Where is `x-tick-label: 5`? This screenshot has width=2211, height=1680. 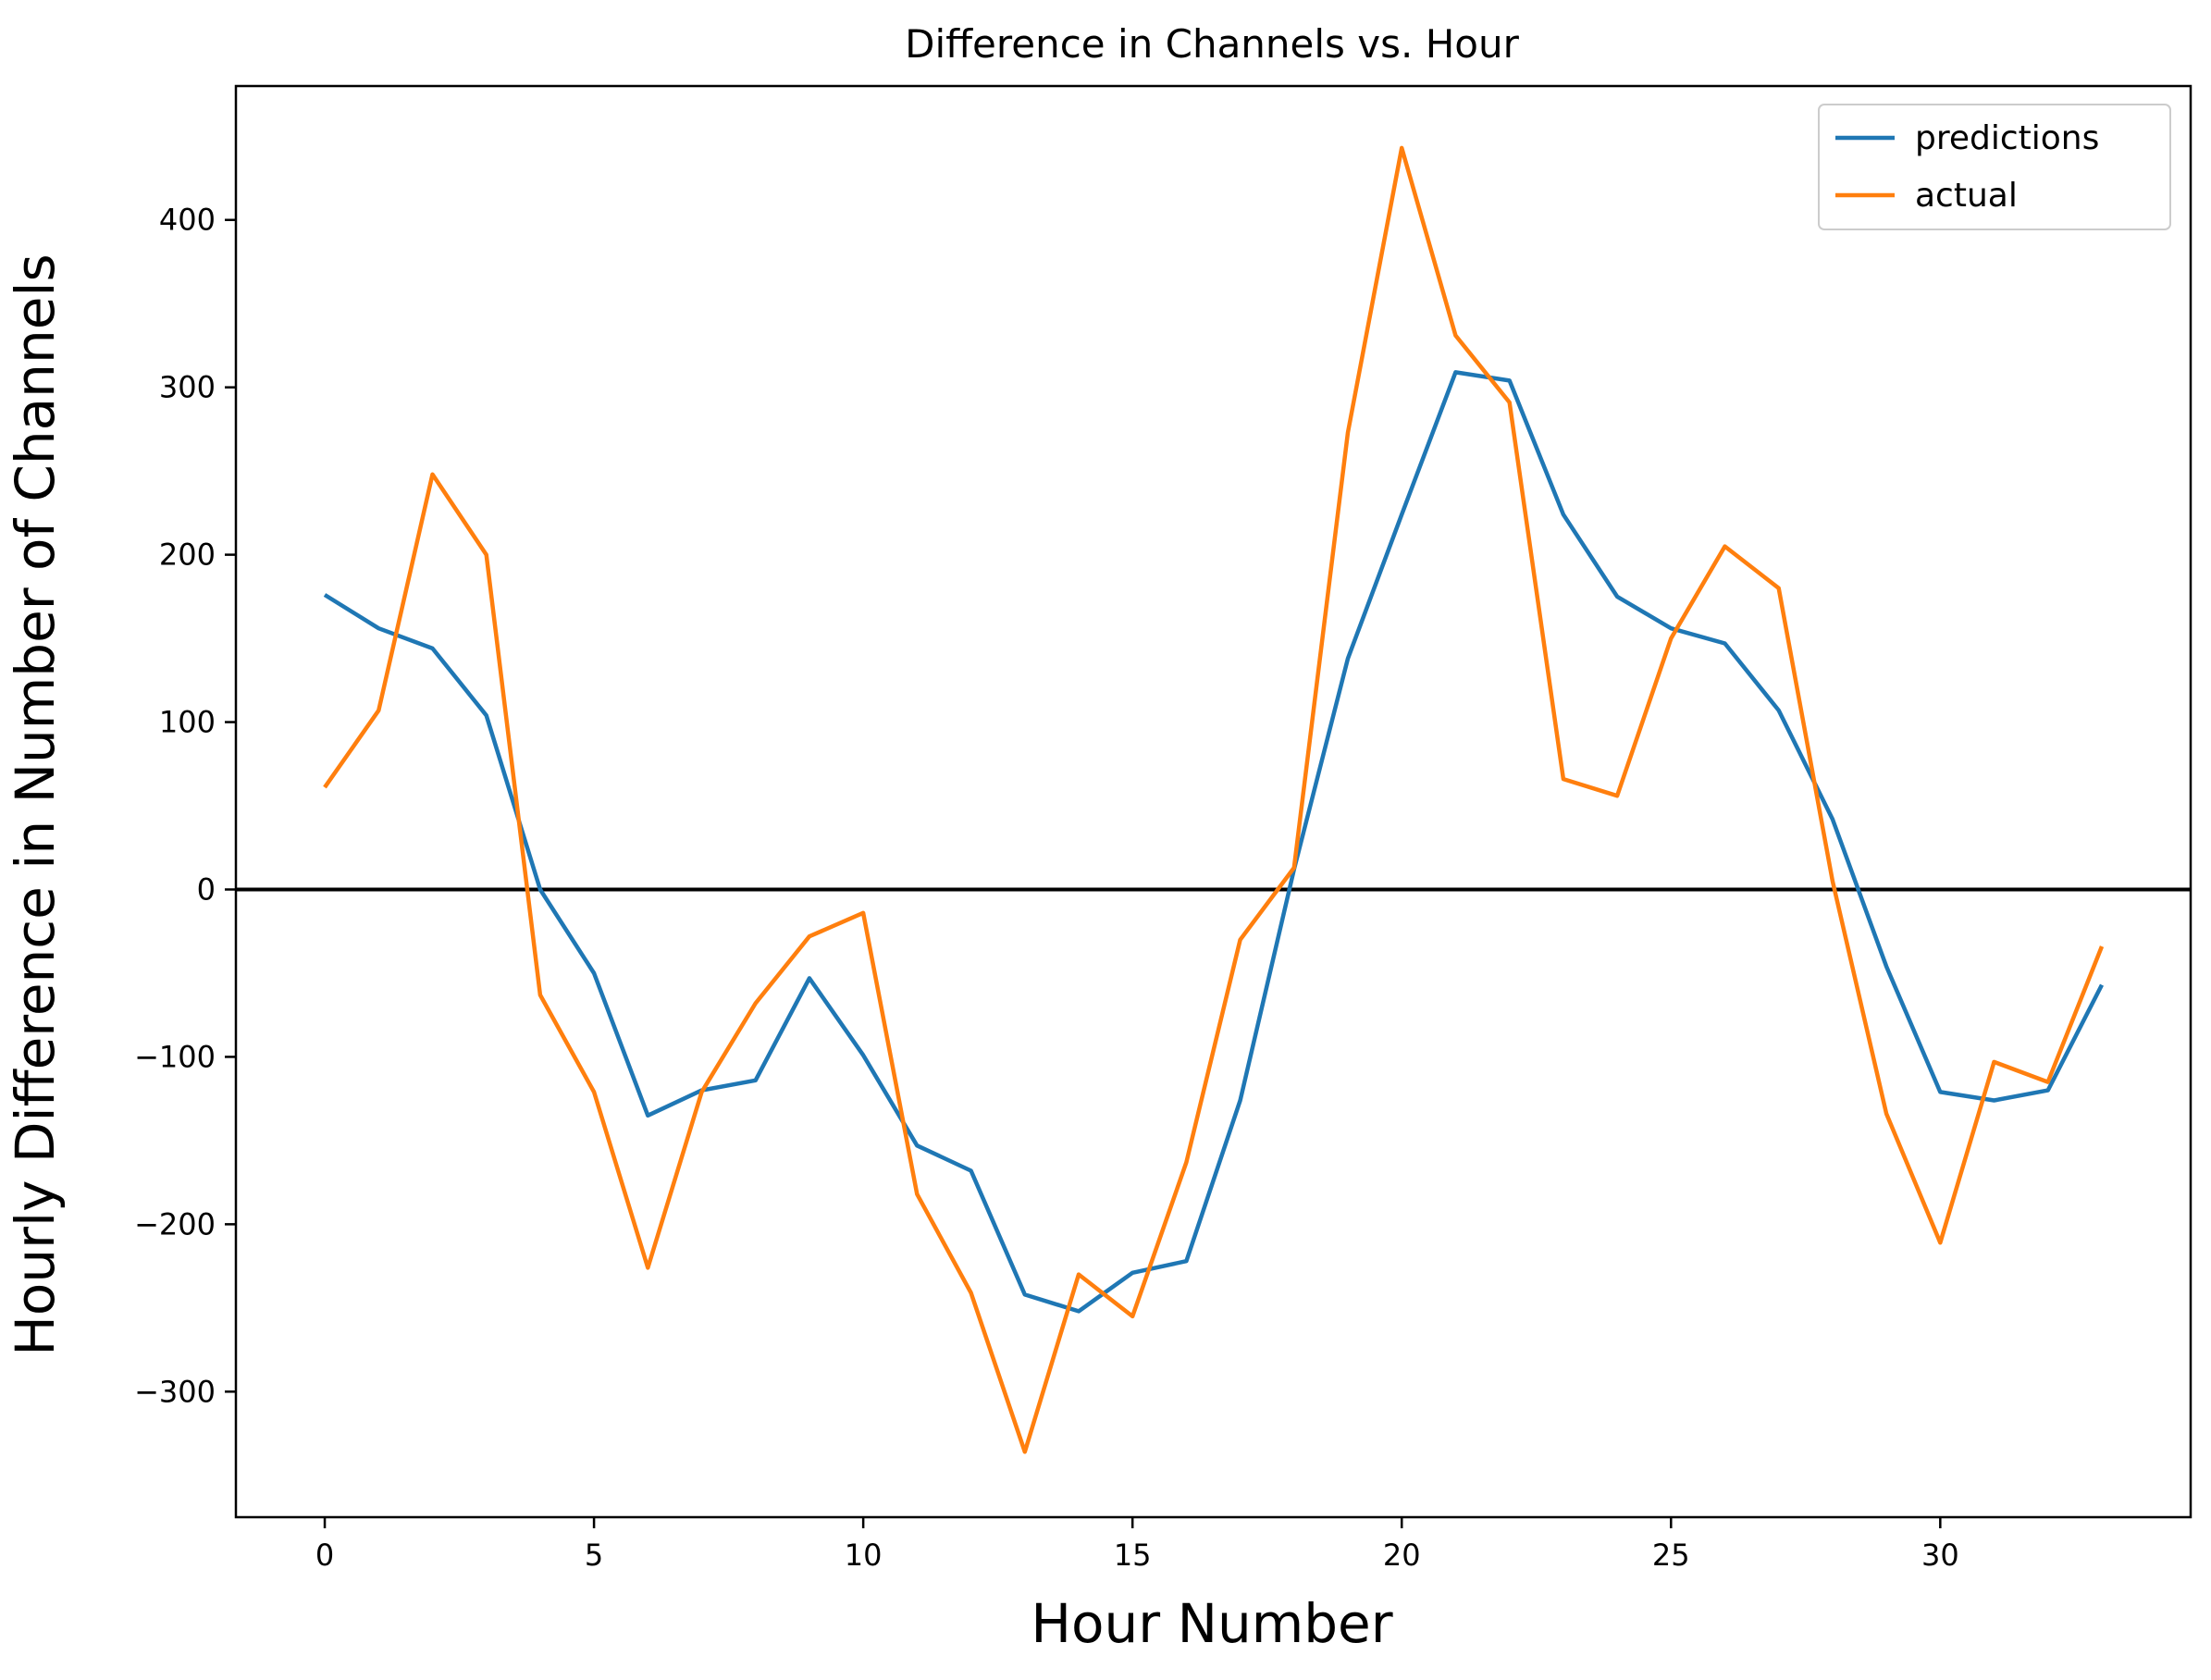 x-tick-label: 5 is located at coordinates (594, 1555).